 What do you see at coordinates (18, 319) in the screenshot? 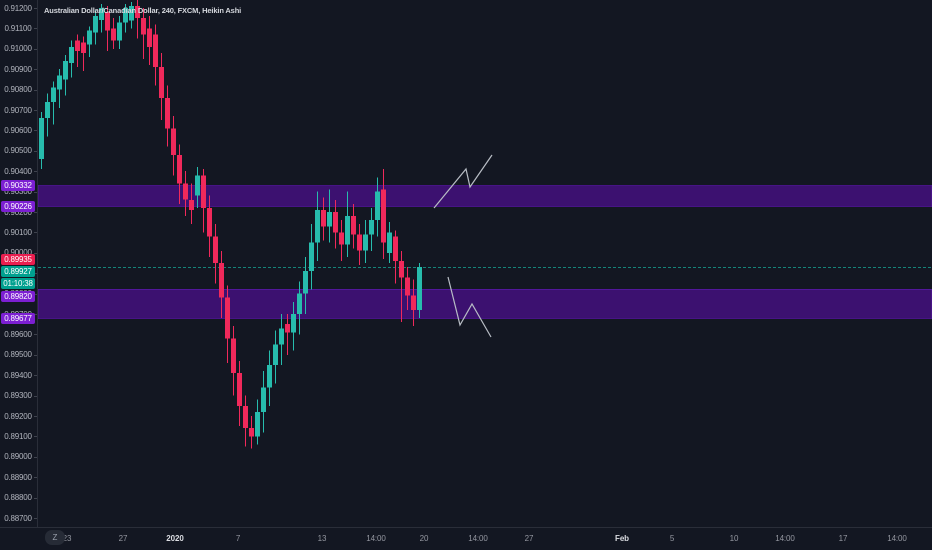
I see `zone-price-label: 0.89677` at bounding box center [18, 319].